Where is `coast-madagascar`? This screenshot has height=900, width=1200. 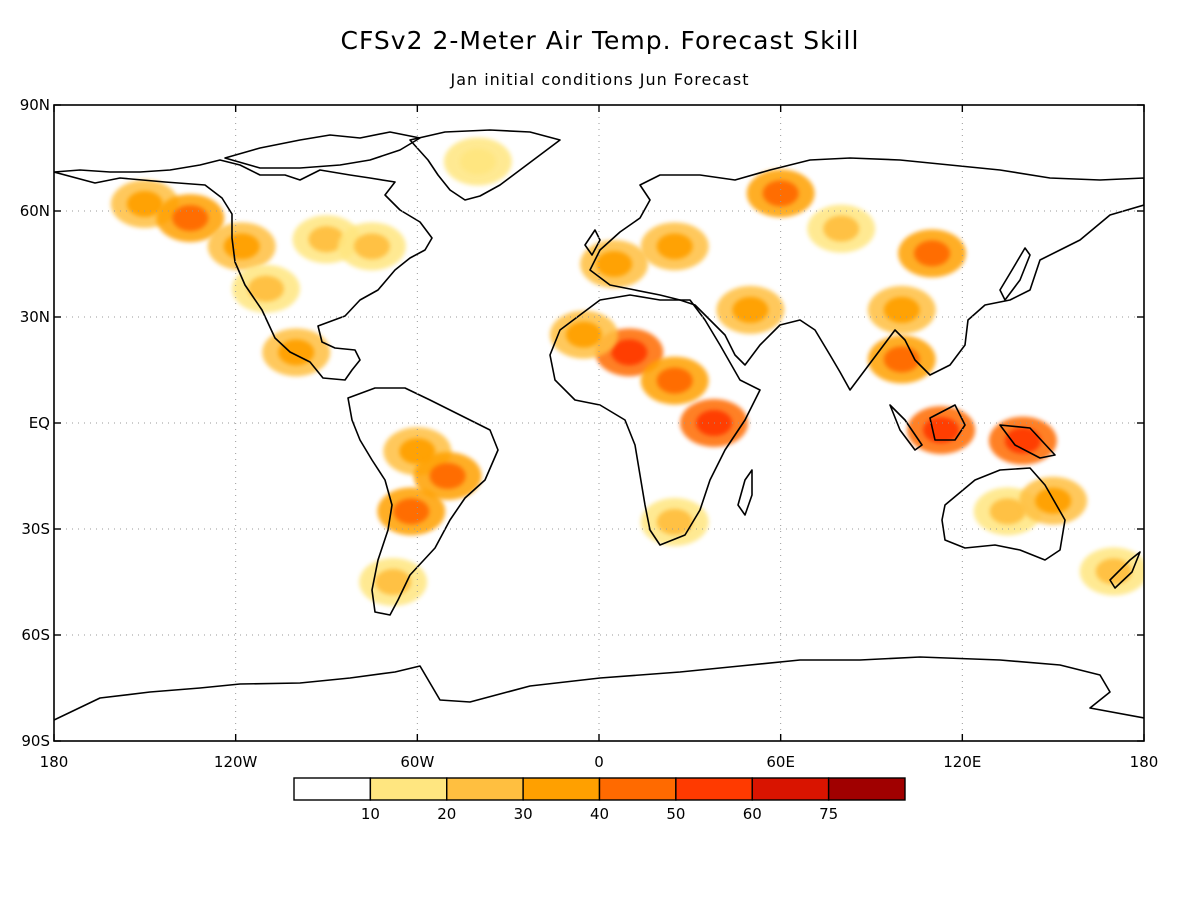
coast-madagascar is located at coordinates (745, 492).